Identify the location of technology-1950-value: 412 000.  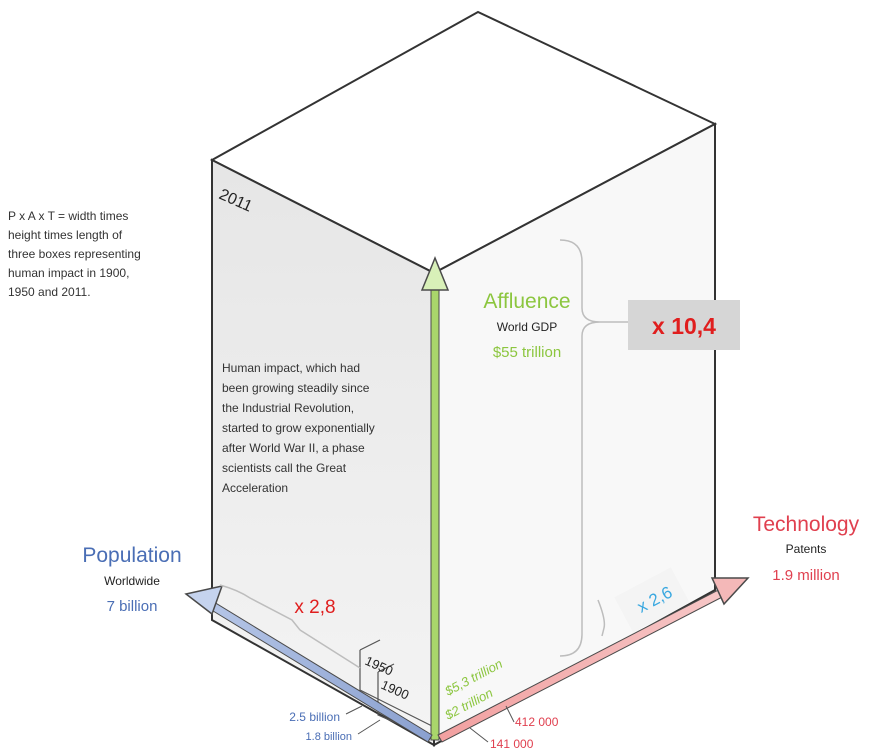
(537, 722).